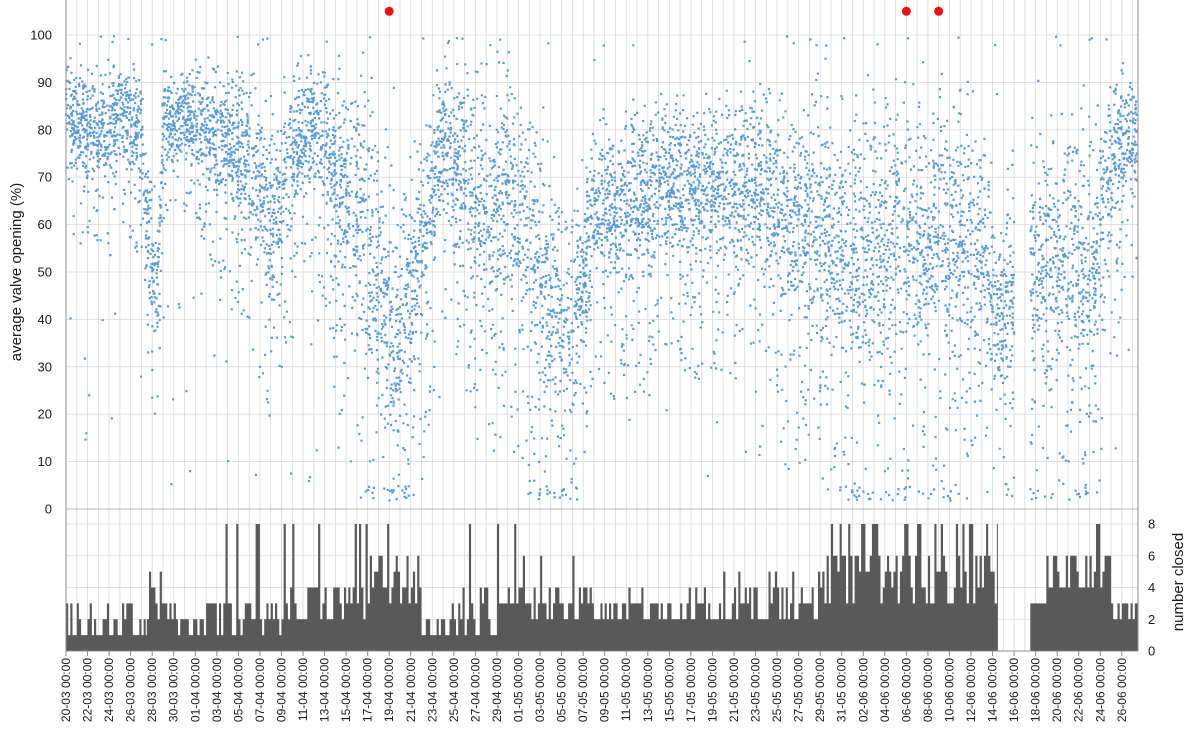 Image resolution: width=1192 pixels, height=742 pixels. I want to click on x-tick-label: 09-04 00:00, so click(281, 690).